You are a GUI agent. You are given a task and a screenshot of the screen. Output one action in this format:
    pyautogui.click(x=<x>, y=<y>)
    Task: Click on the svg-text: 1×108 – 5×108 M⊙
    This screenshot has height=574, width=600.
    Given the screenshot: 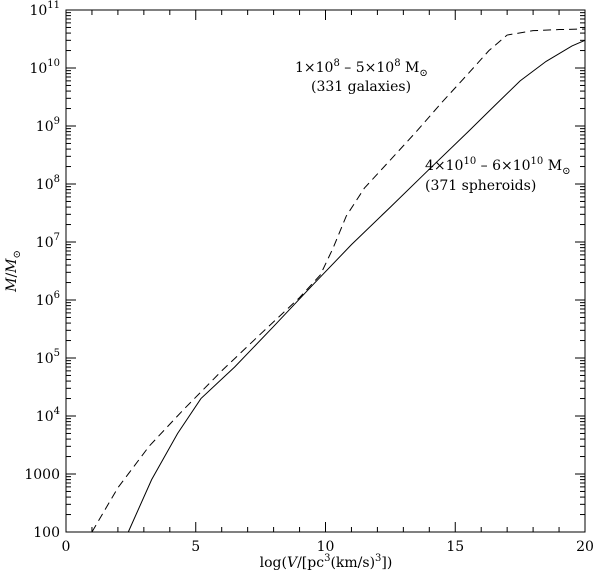 What is the action you would take?
    pyautogui.click(x=361, y=68)
    